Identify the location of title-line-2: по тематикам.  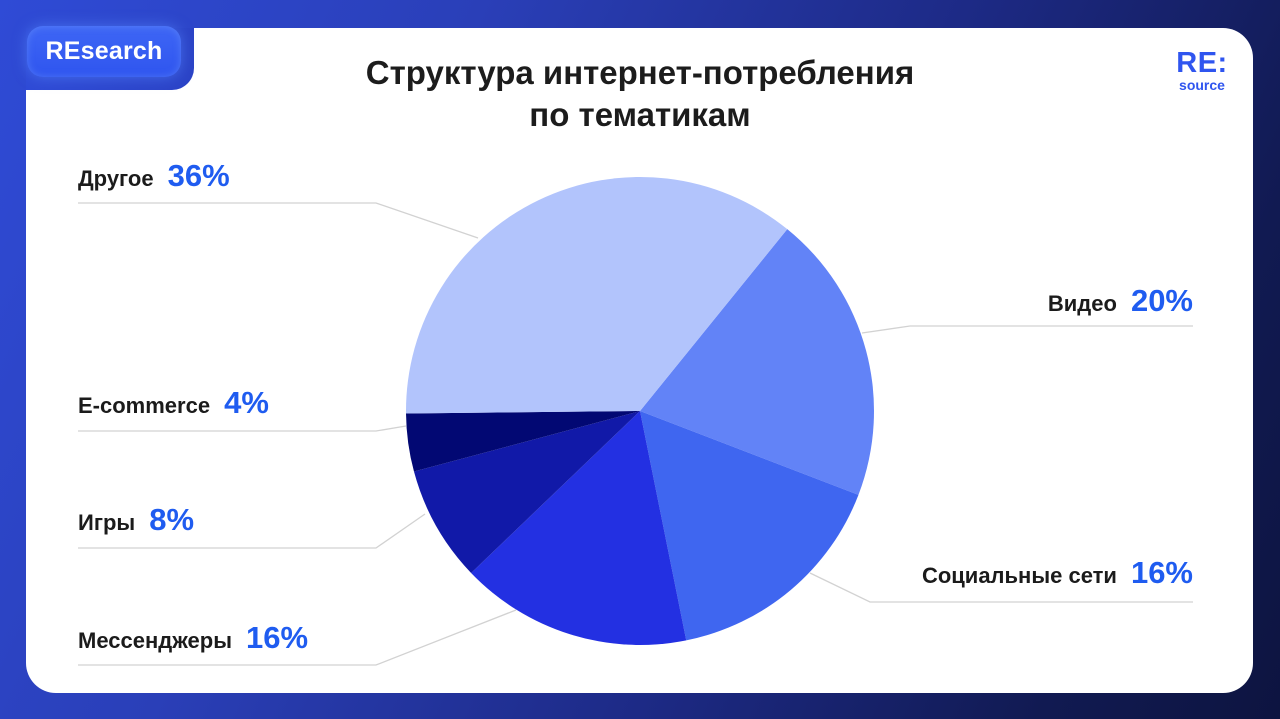
(640, 114).